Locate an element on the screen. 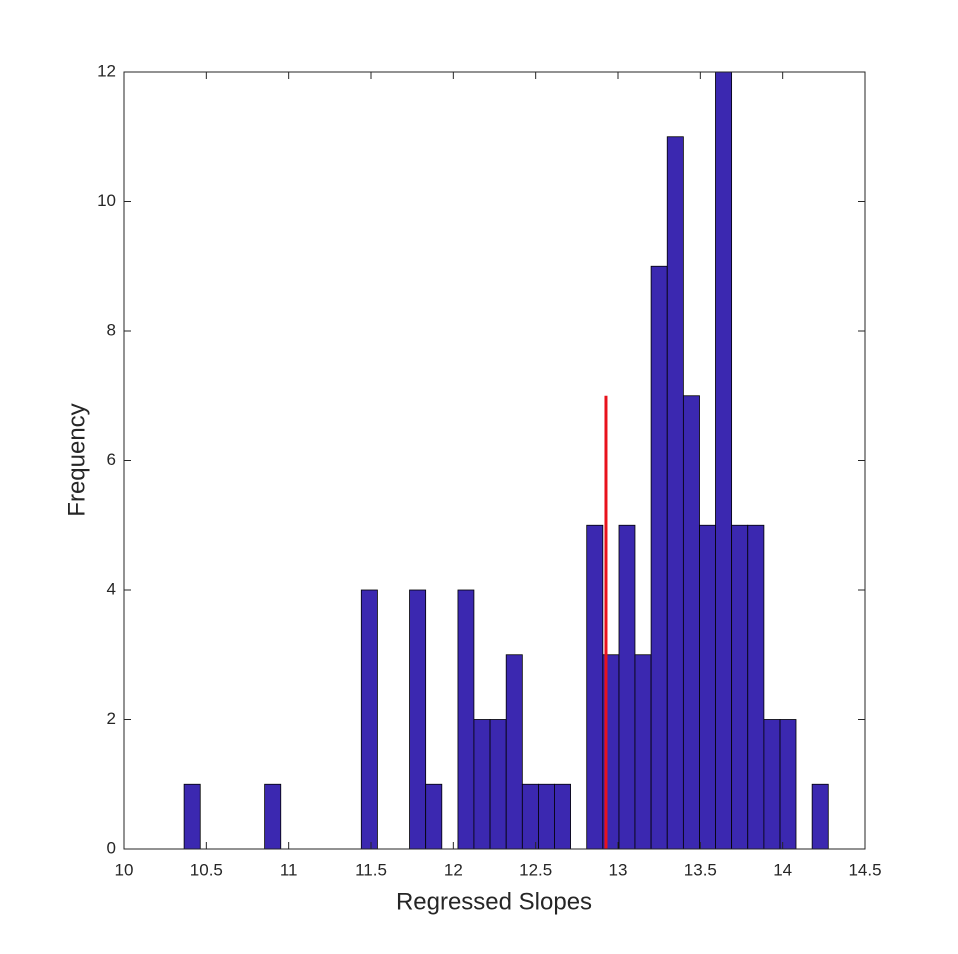 Image resolution: width=958 pixels, height=954 pixels. x-tick-label: 13 is located at coordinates (618, 869).